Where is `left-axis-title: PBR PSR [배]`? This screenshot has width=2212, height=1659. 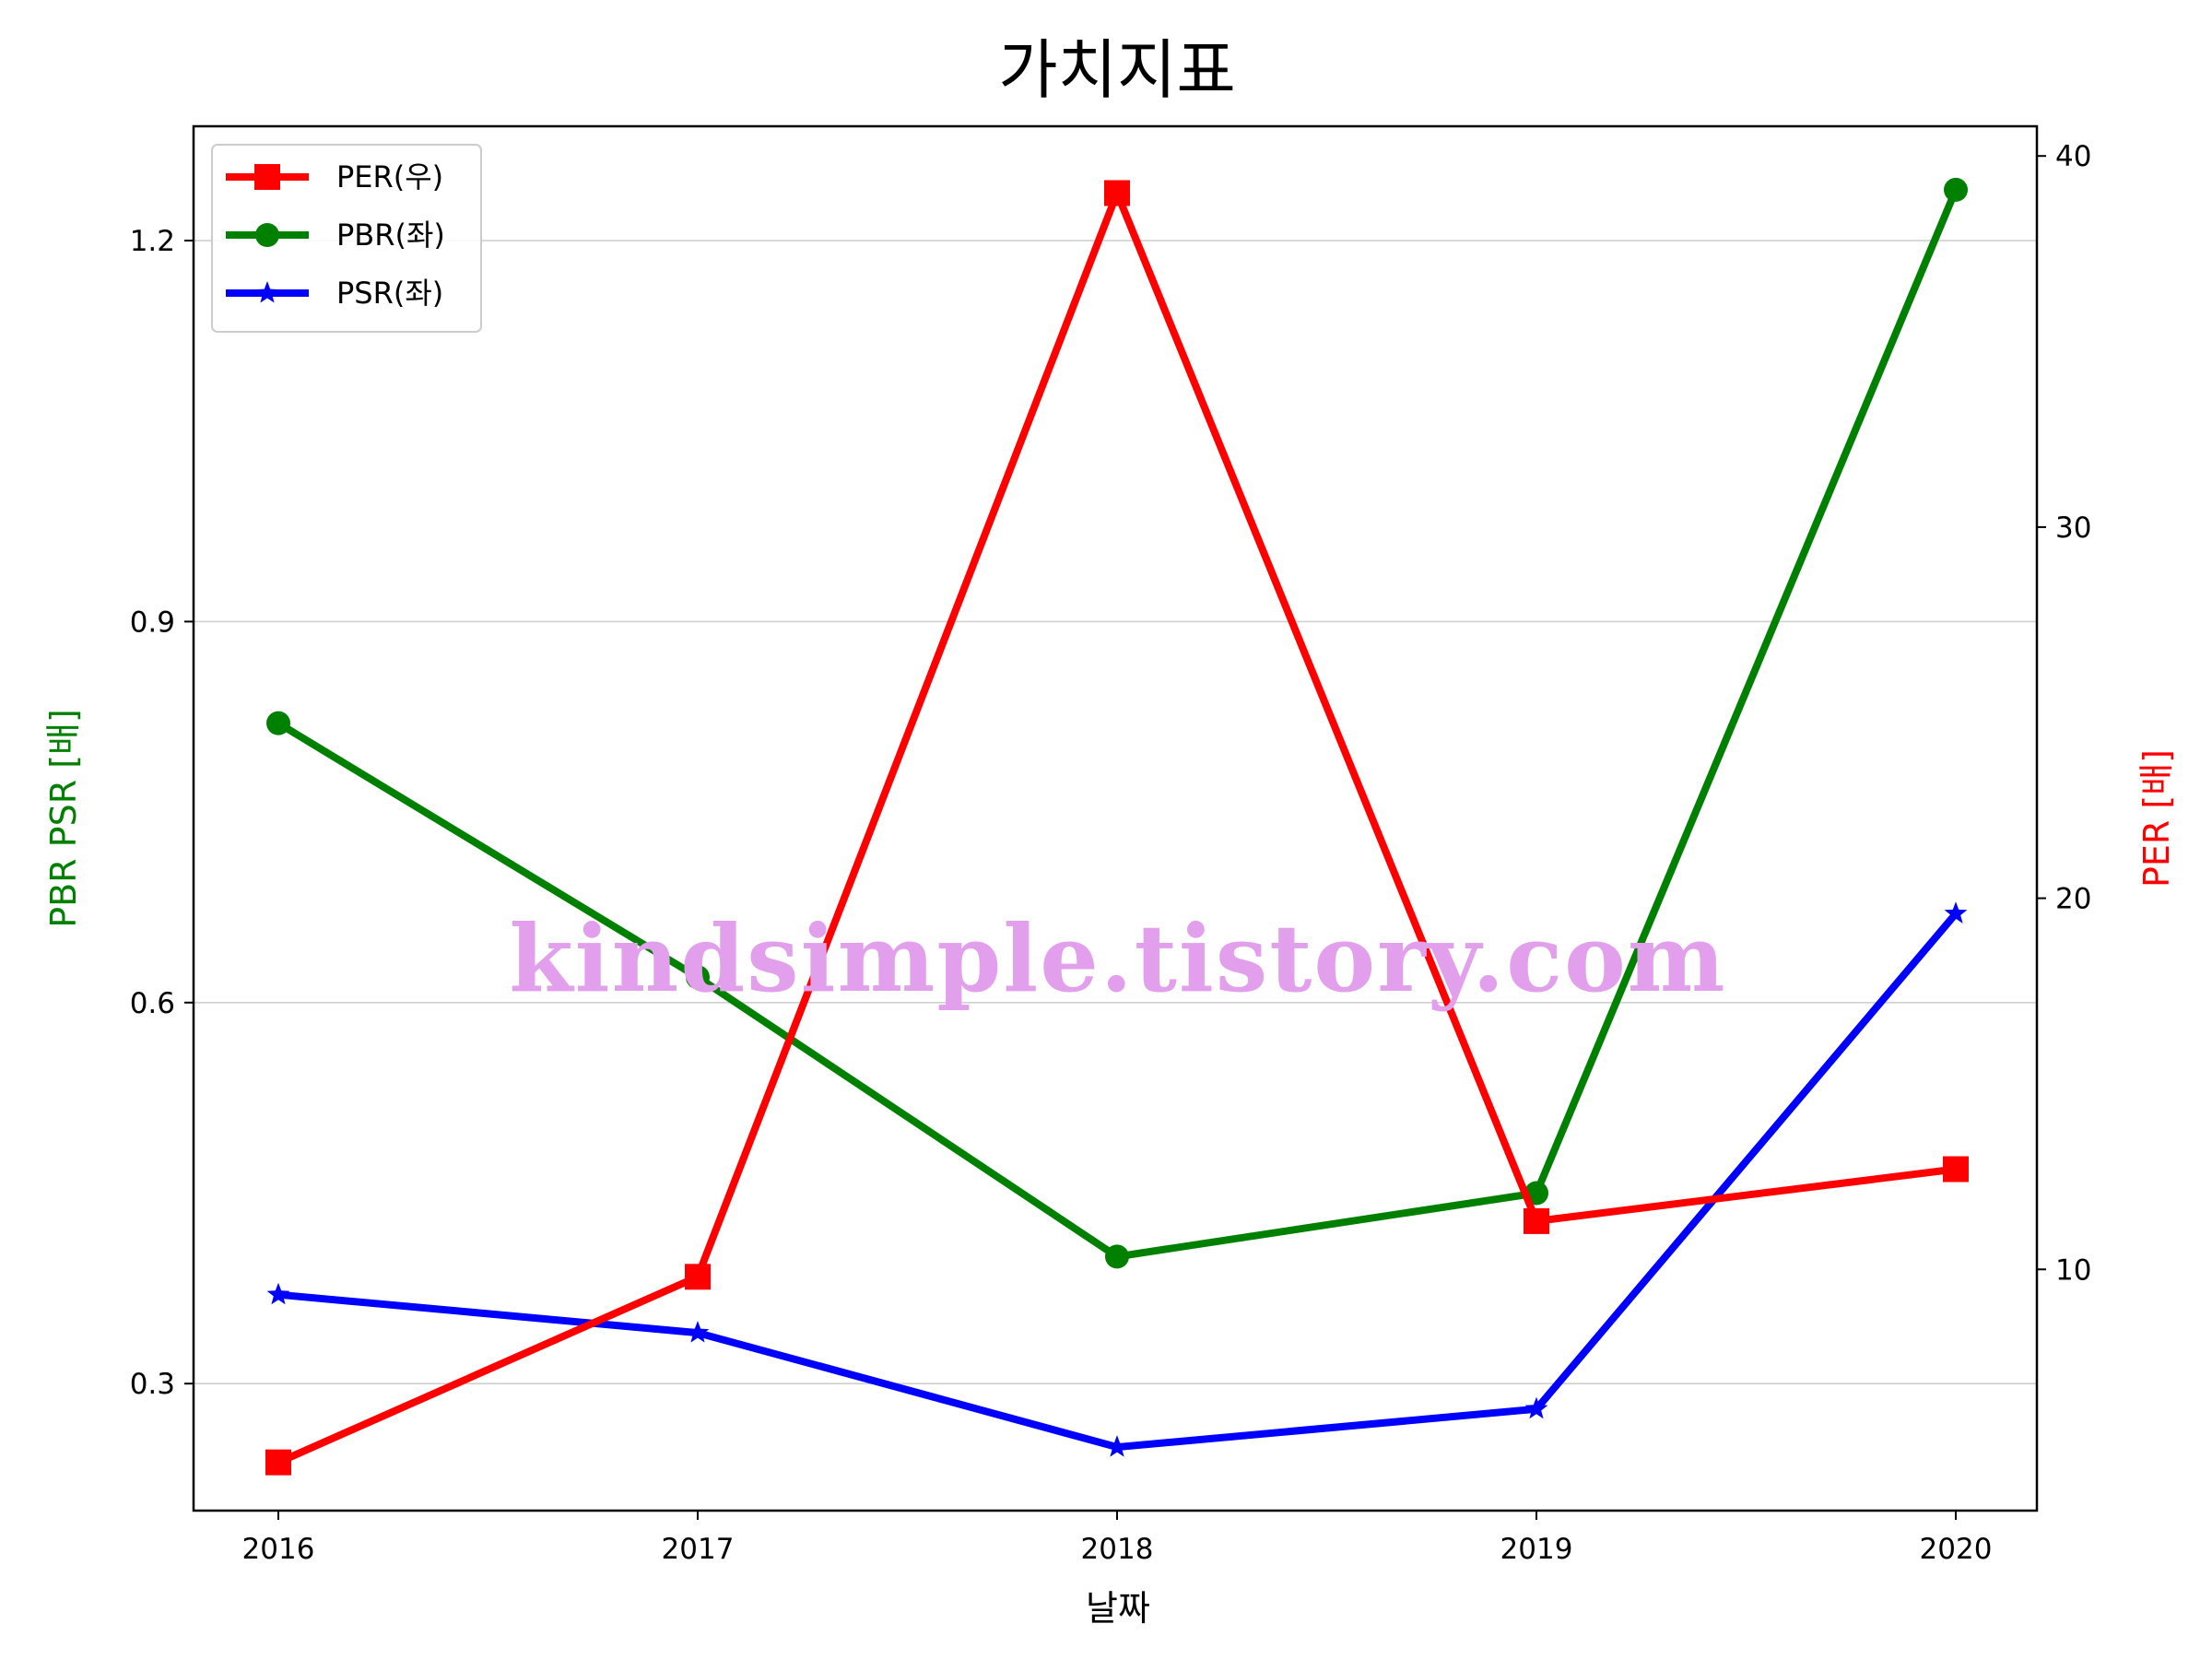
left-axis-title: PBR PSR [배] is located at coordinates (63, 818).